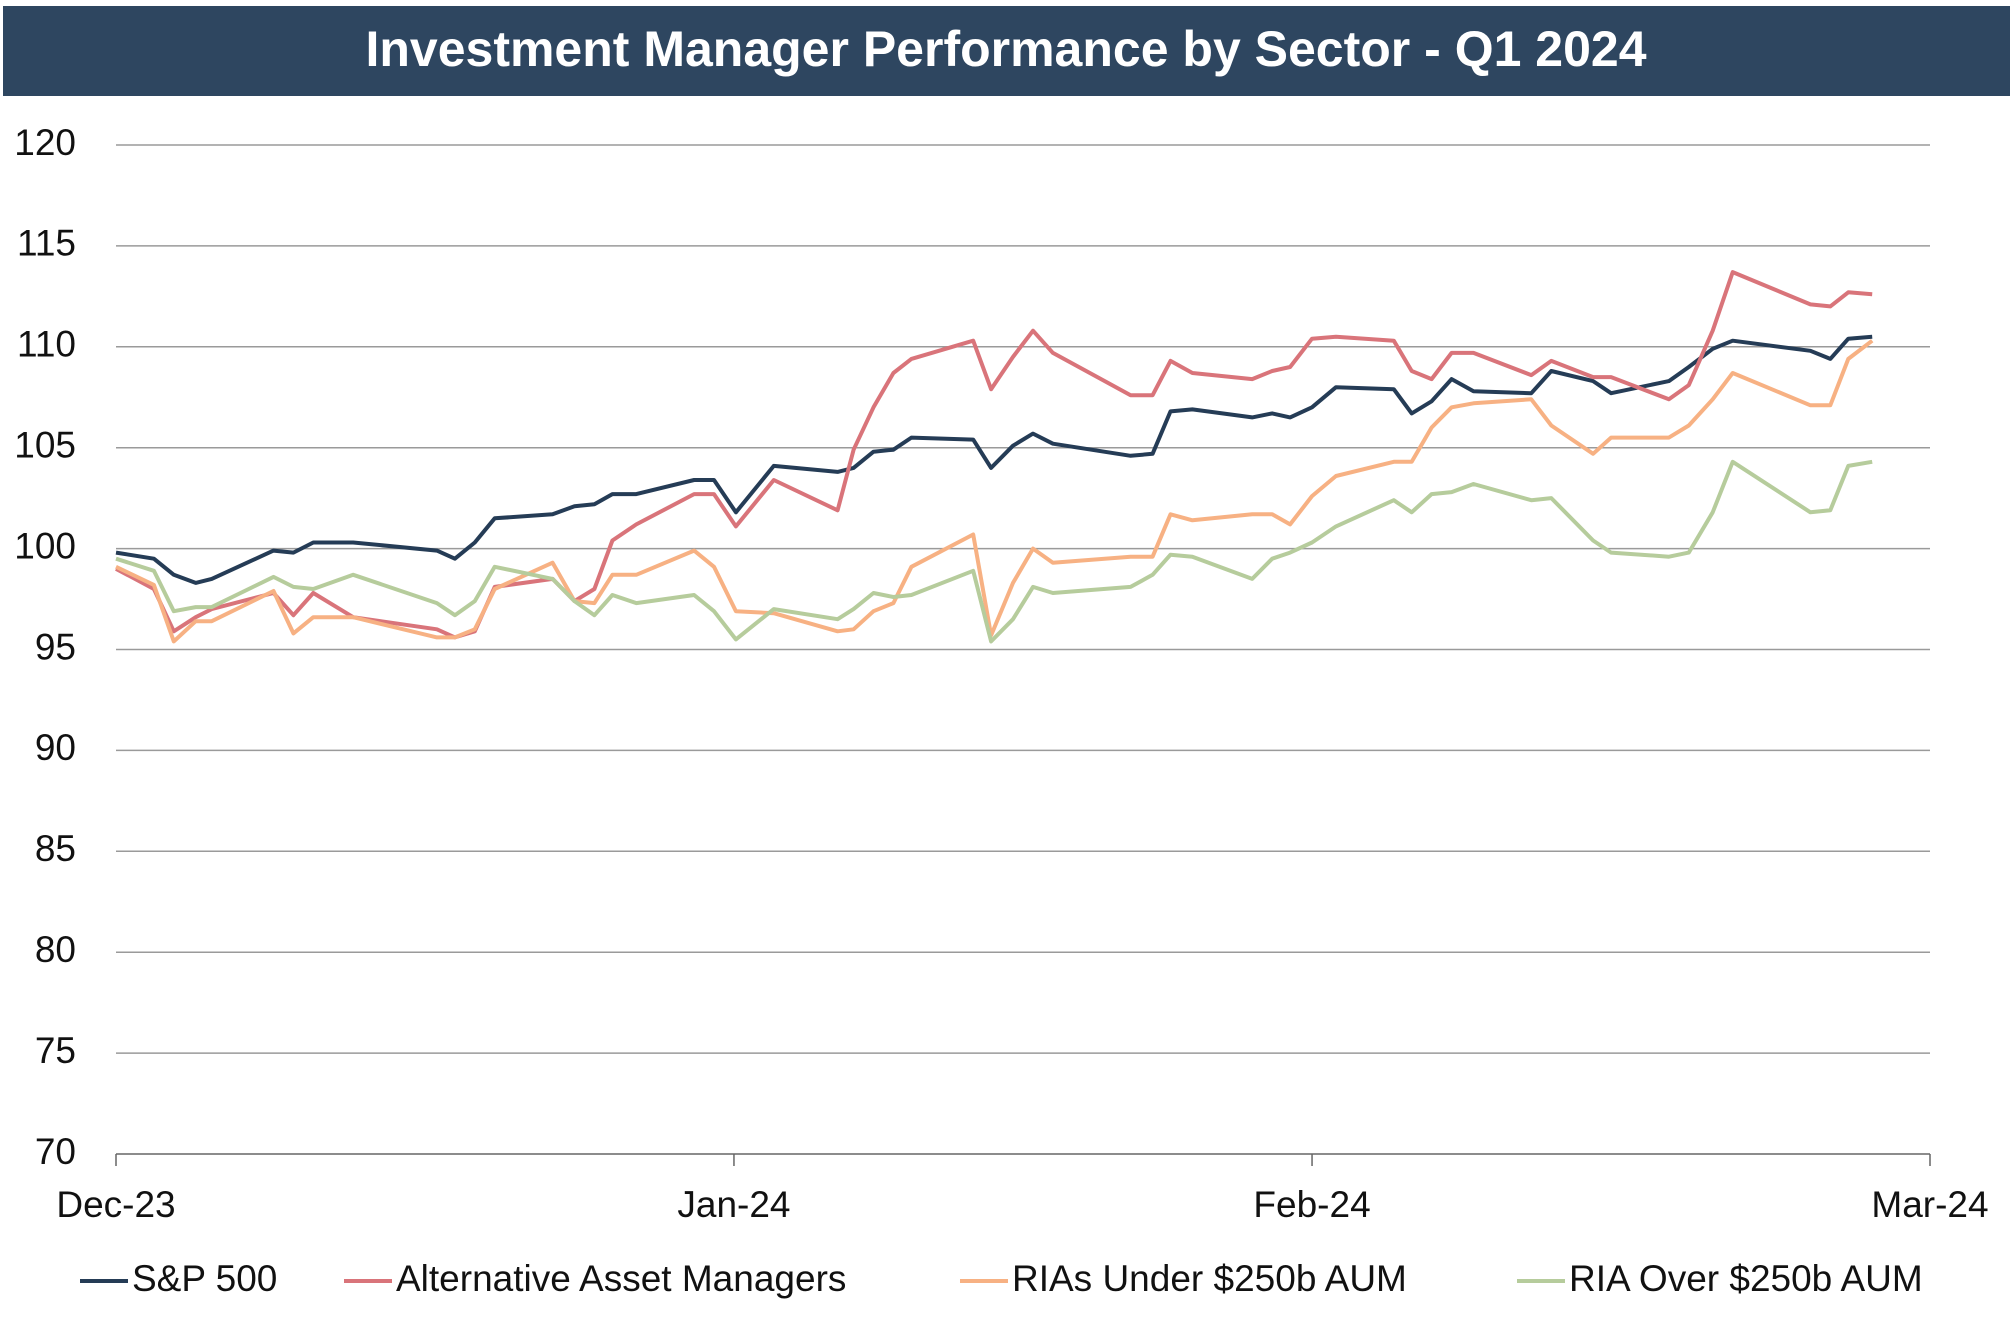  Describe the element at coordinates (45, 444) in the screenshot. I see `y-tick-label: 105` at that location.